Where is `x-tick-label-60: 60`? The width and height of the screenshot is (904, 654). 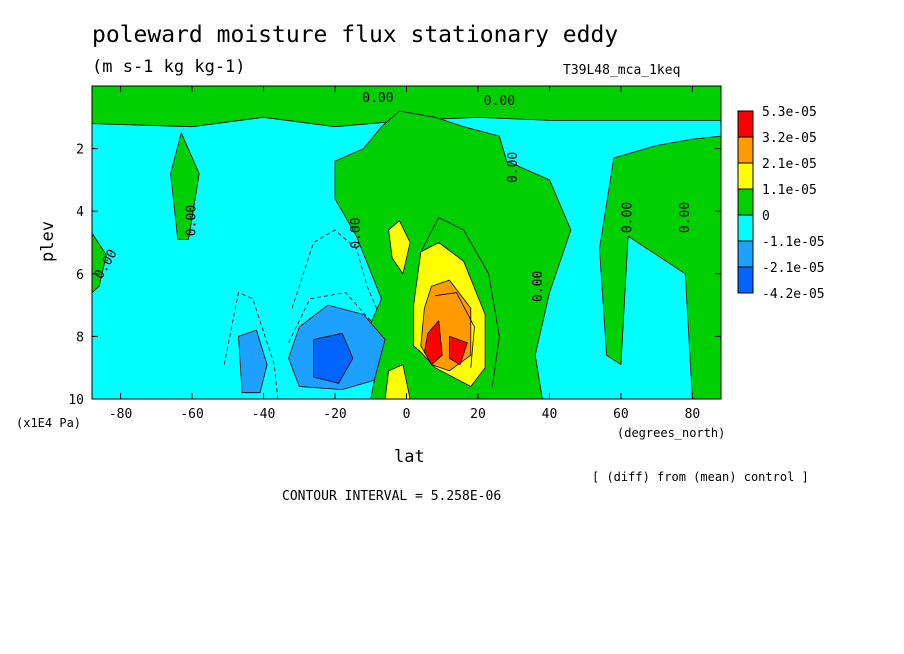 x-tick-label-60: 60 is located at coordinates (621, 414).